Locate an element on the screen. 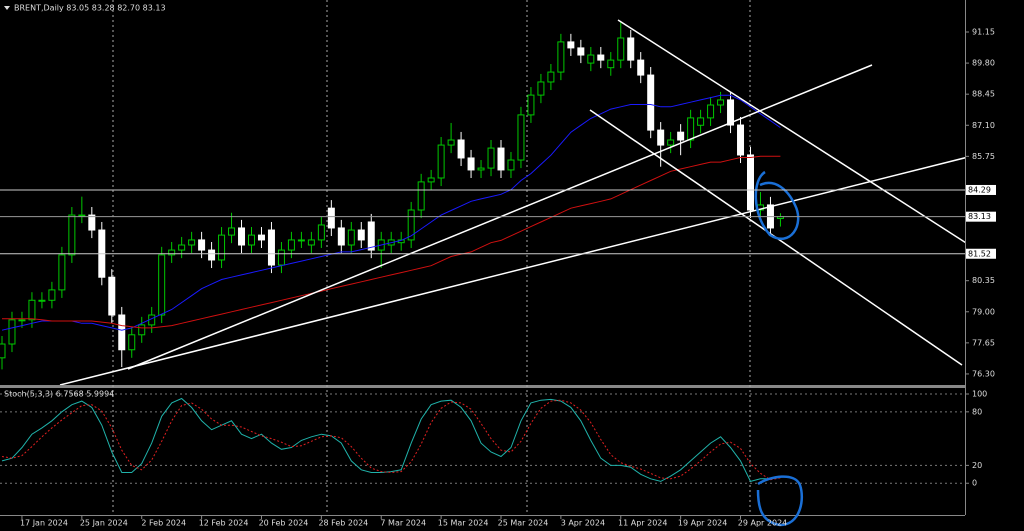 This screenshot has height=531, width=1024. y-tick-label: 88.45 is located at coordinates (983, 94).